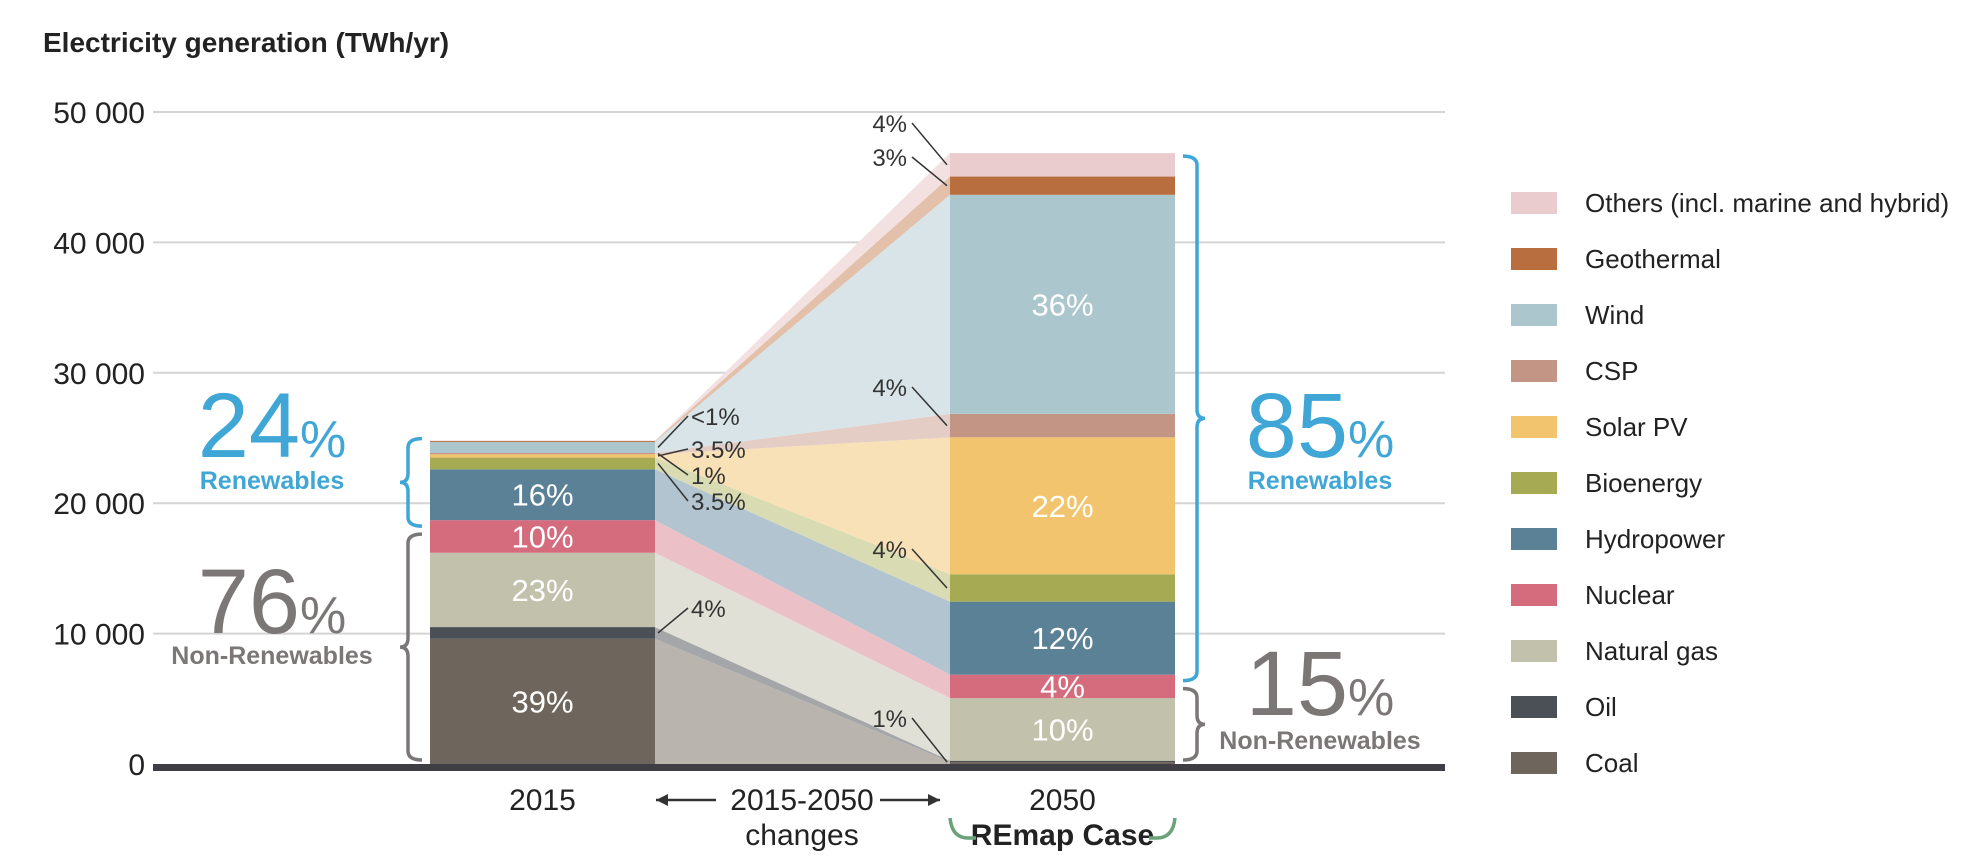 The width and height of the screenshot is (1984, 860). Describe the element at coordinates (1534, 483) in the screenshot. I see `legend-swatch-bioenergy` at that location.